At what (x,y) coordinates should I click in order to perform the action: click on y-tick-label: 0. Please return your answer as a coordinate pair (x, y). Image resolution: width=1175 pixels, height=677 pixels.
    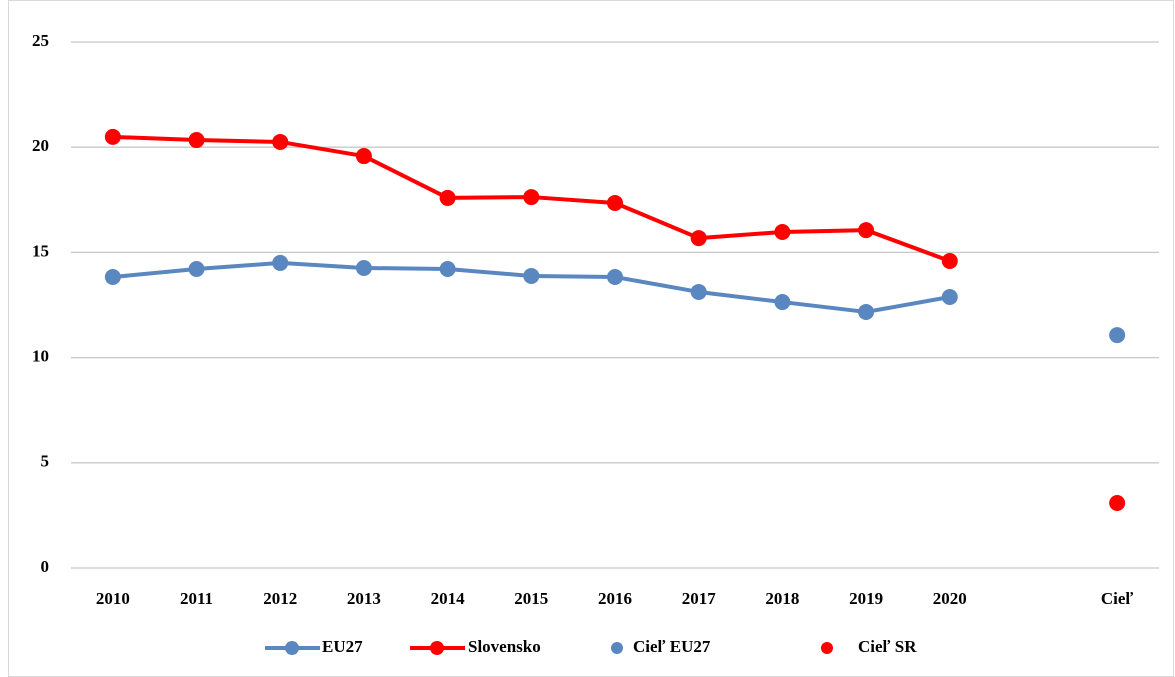
    Looking at the image, I should click on (45, 566).